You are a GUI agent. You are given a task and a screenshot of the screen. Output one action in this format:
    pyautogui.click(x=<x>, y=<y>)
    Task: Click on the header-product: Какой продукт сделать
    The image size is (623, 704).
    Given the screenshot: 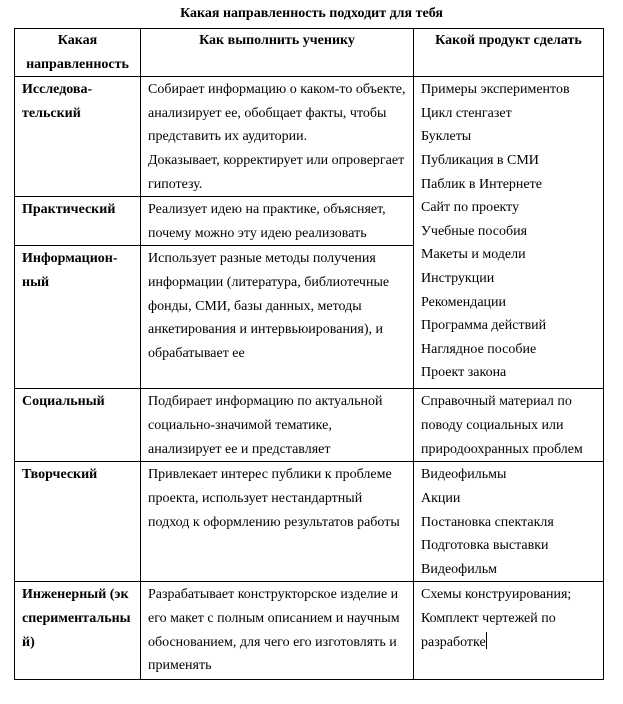 What is the action you would take?
    pyautogui.click(x=508, y=52)
    